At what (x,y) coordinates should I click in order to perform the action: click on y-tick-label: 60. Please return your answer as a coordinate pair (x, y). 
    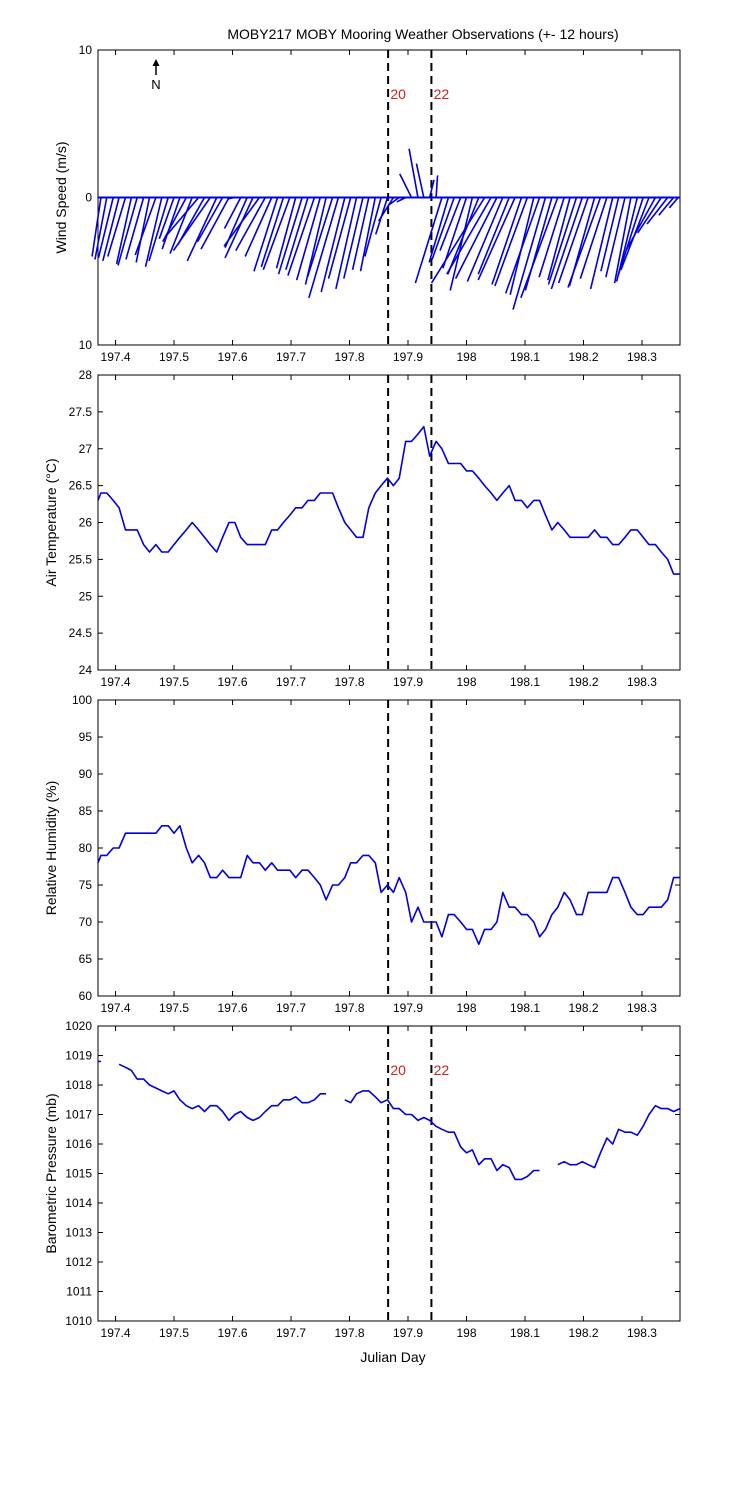
    Looking at the image, I should click on (86, 996).